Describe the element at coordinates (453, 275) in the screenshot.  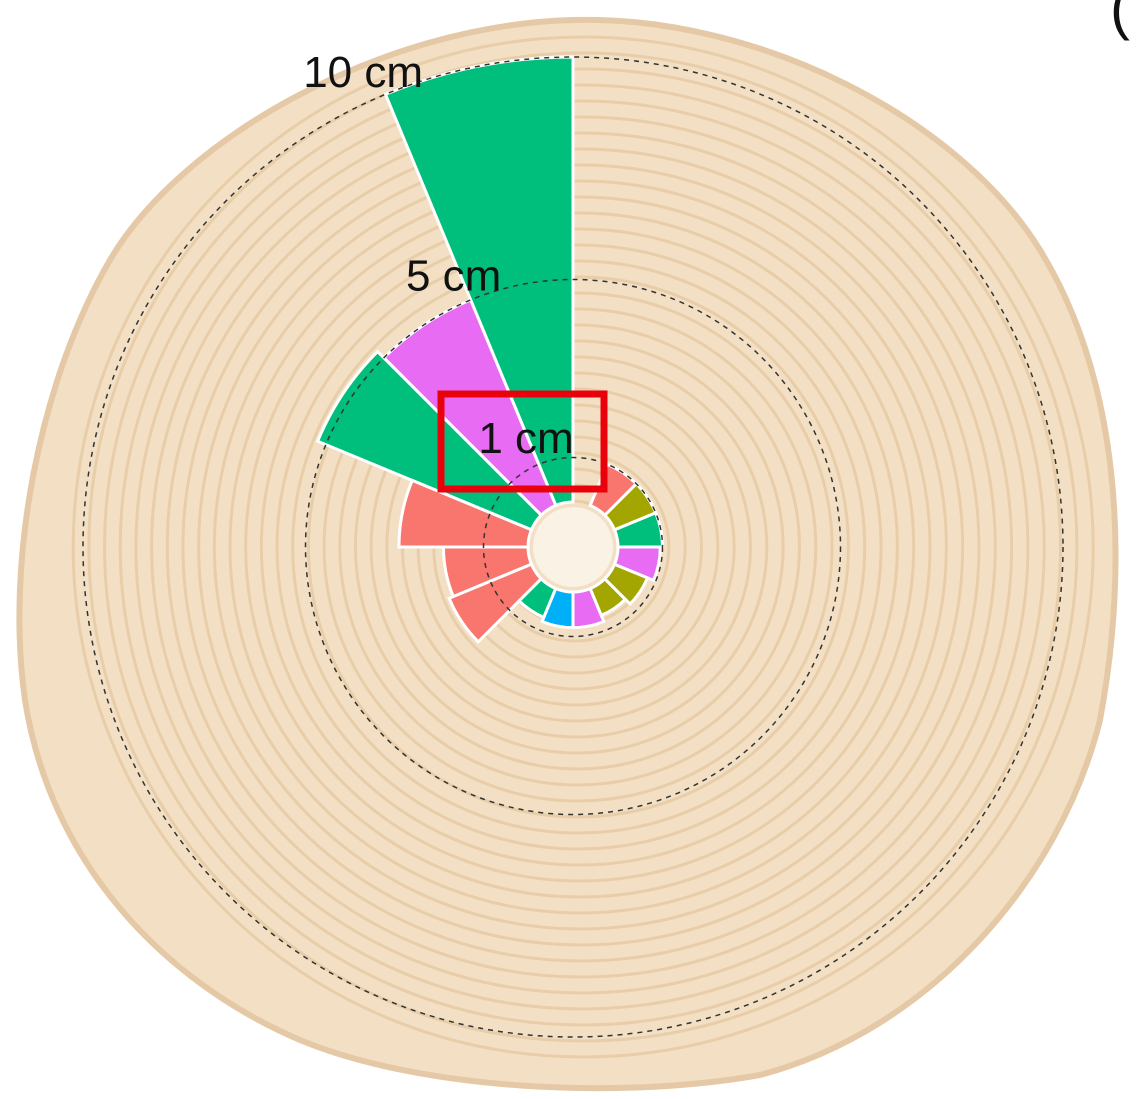
I see `r-tick-label: 5 cm` at that location.